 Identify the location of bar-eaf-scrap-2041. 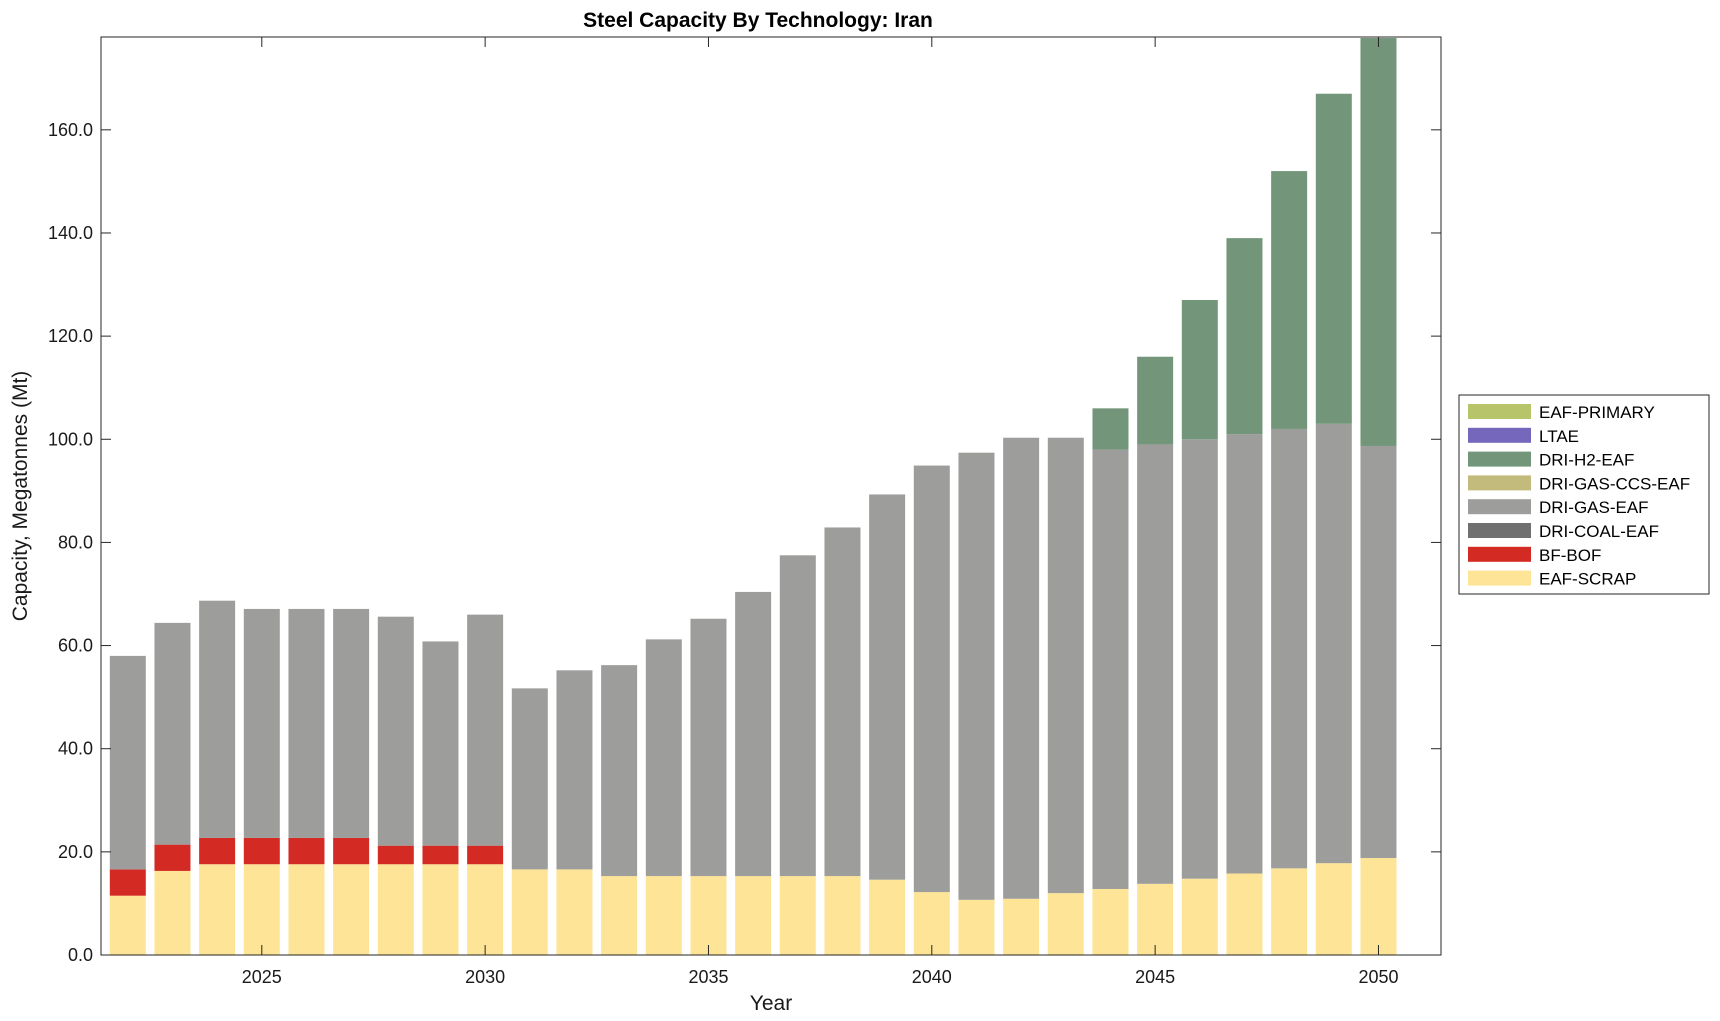
(976, 927).